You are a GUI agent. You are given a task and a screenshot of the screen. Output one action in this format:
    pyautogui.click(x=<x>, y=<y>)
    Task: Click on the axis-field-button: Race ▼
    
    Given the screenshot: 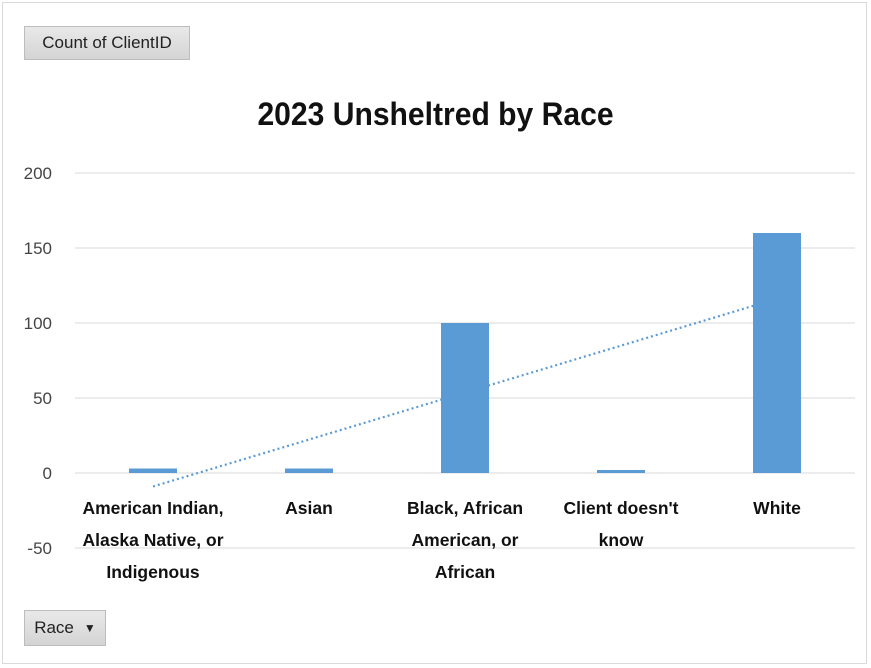 What is the action you would take?
    pyautogui.click(x=65, y=628)
    